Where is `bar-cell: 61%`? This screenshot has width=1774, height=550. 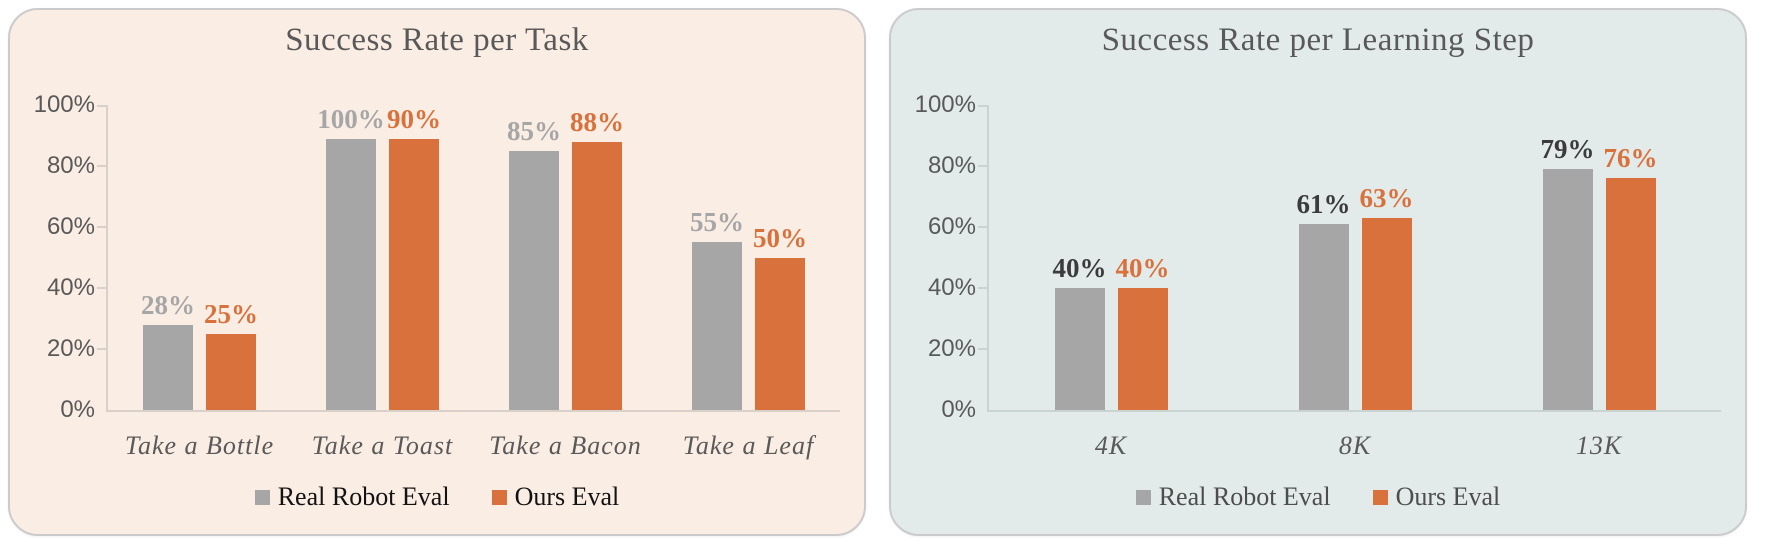 bar-cell: 61% is located at coordinates (1323, 257).